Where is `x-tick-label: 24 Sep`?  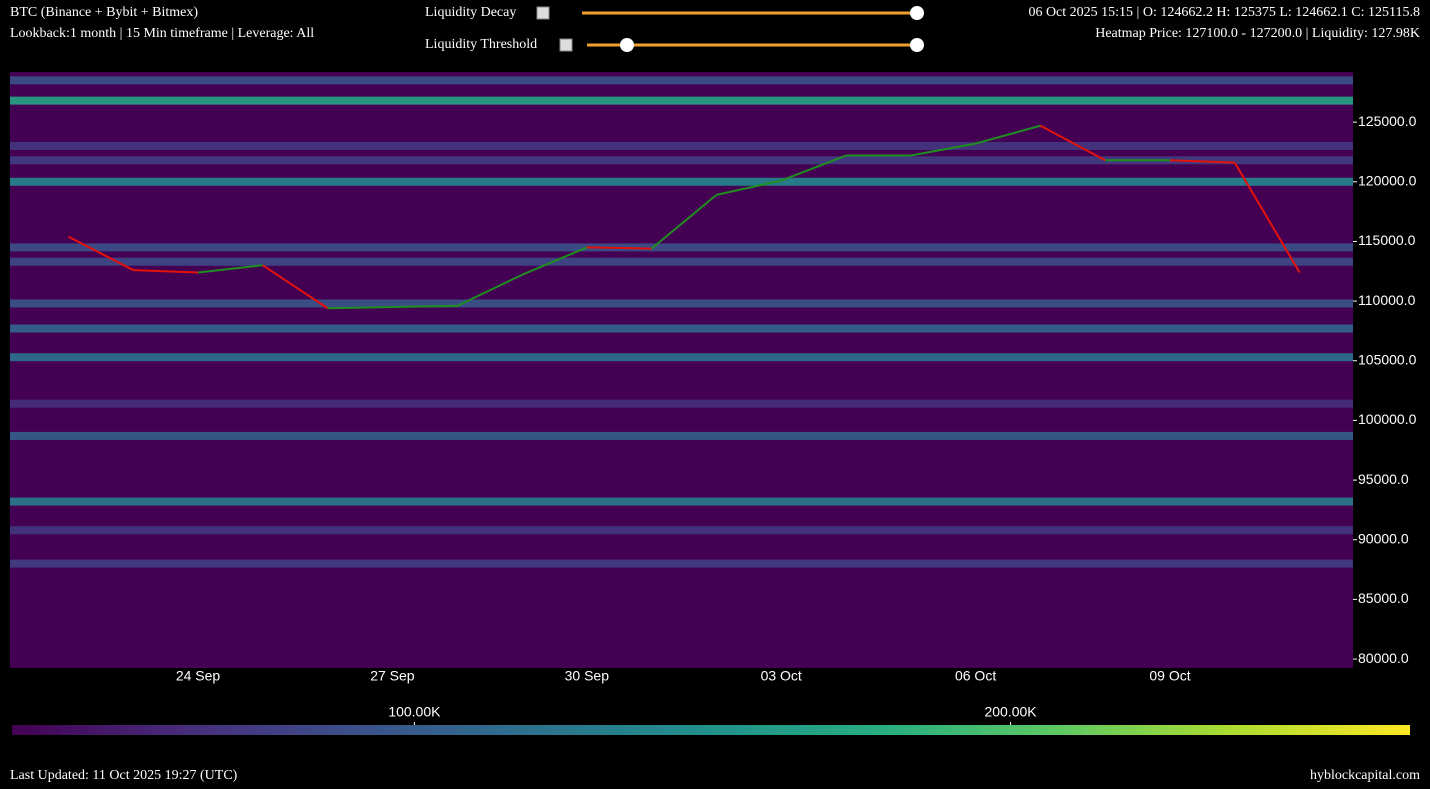
x-tick-label: 24 Sep is located at coordinates (198, 676).